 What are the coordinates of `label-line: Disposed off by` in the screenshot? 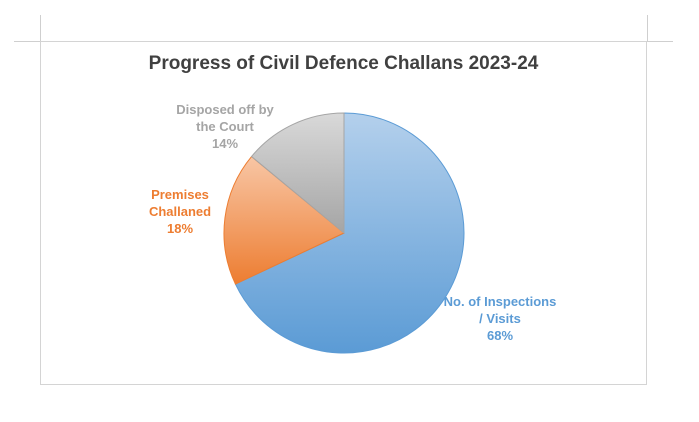 It's located at (225, 109).